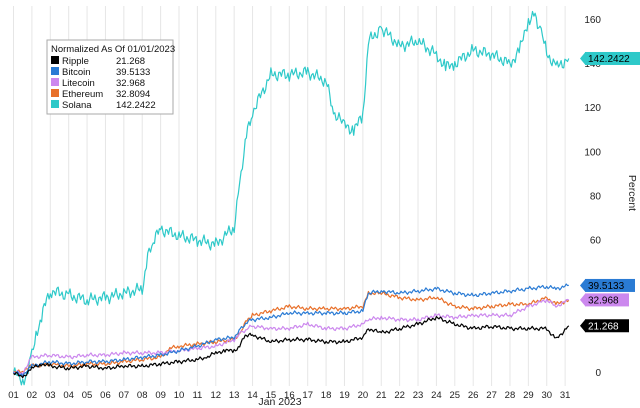 This screenshot has width=640, height=408. Describe the element at coordinates (491, 395) in the screenshot. I see `x-tick-label: 27` at that location.